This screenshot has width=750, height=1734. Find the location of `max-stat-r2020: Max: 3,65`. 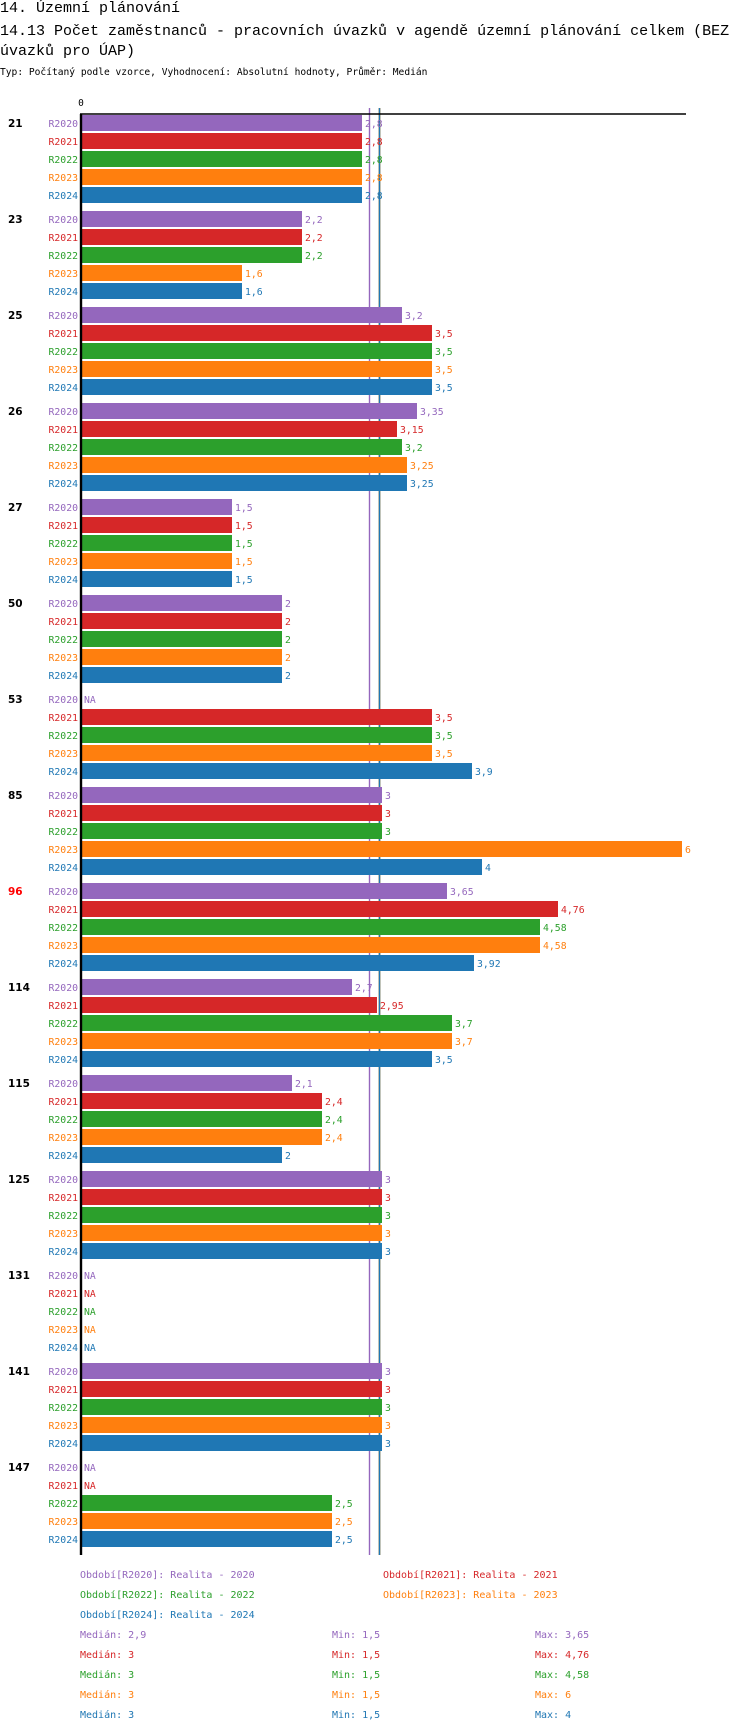

max-stat-r2020: Max: 3,65 is located at coordinates (562, 1635).